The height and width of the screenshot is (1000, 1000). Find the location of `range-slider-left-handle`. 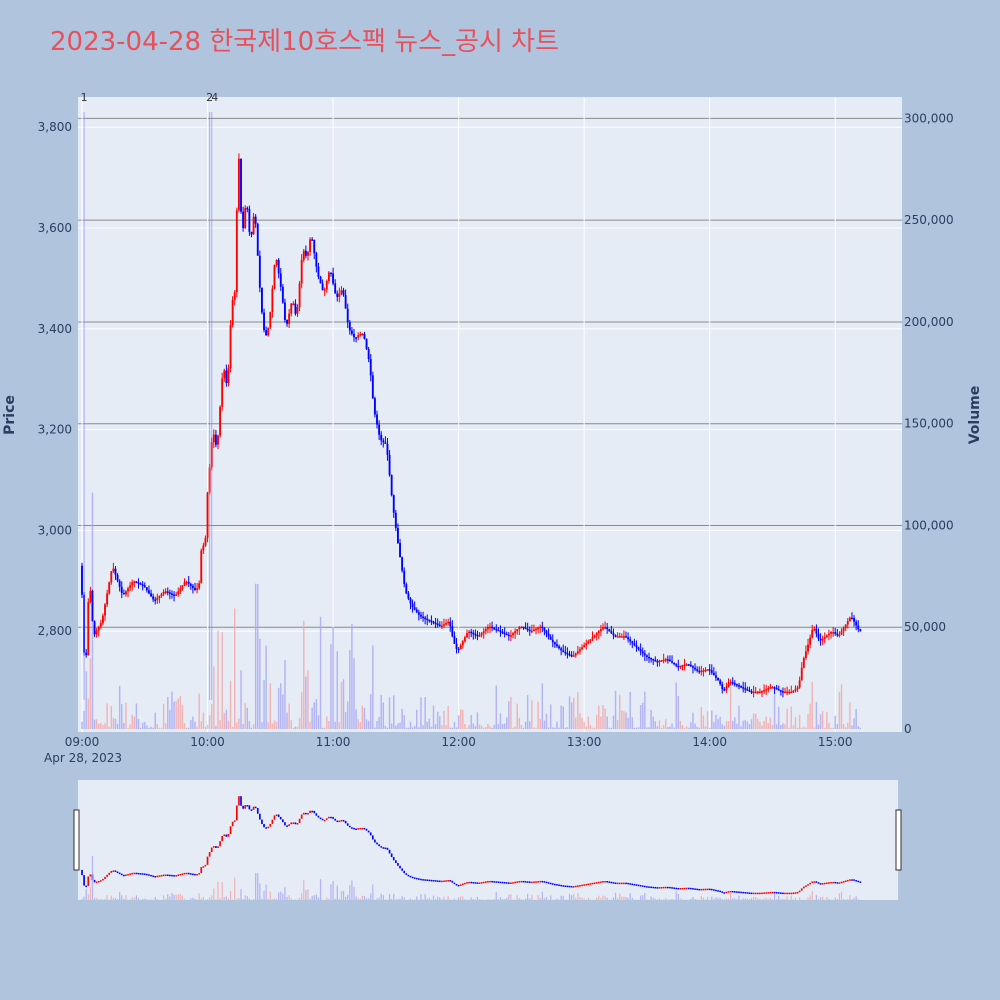

range-slider-left-handle is located at coordinates (76, 840).